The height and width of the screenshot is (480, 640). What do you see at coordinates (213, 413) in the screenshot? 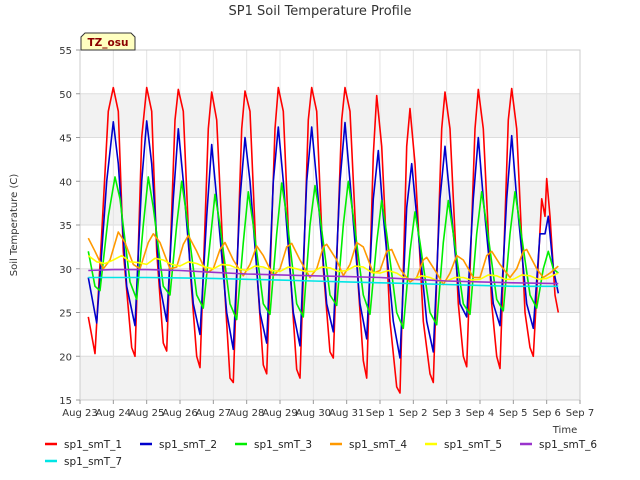
I see `x-tick-label: Aug 27` at bounding box center [213, 413].